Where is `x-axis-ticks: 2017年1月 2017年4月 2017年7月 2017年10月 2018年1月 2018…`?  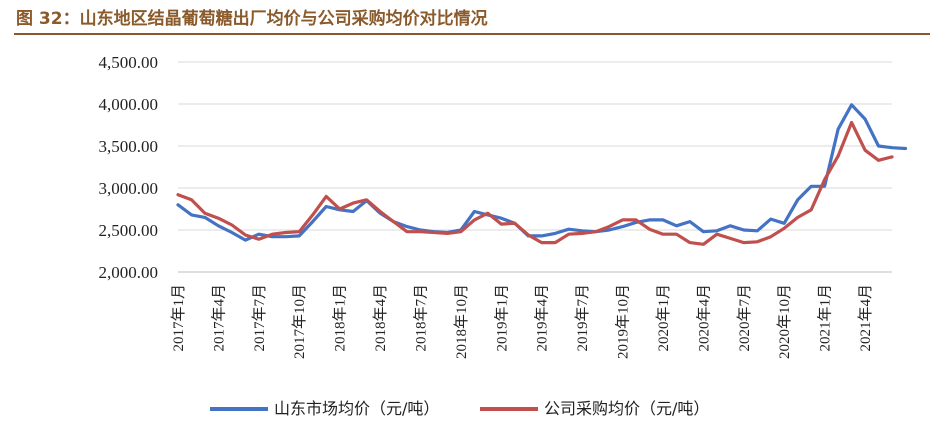
x-axis-ticks: 2017年1月 2017年4月 2017年7月 2017年10月 2018年1月 2018… is located at coordinates (522, 321).